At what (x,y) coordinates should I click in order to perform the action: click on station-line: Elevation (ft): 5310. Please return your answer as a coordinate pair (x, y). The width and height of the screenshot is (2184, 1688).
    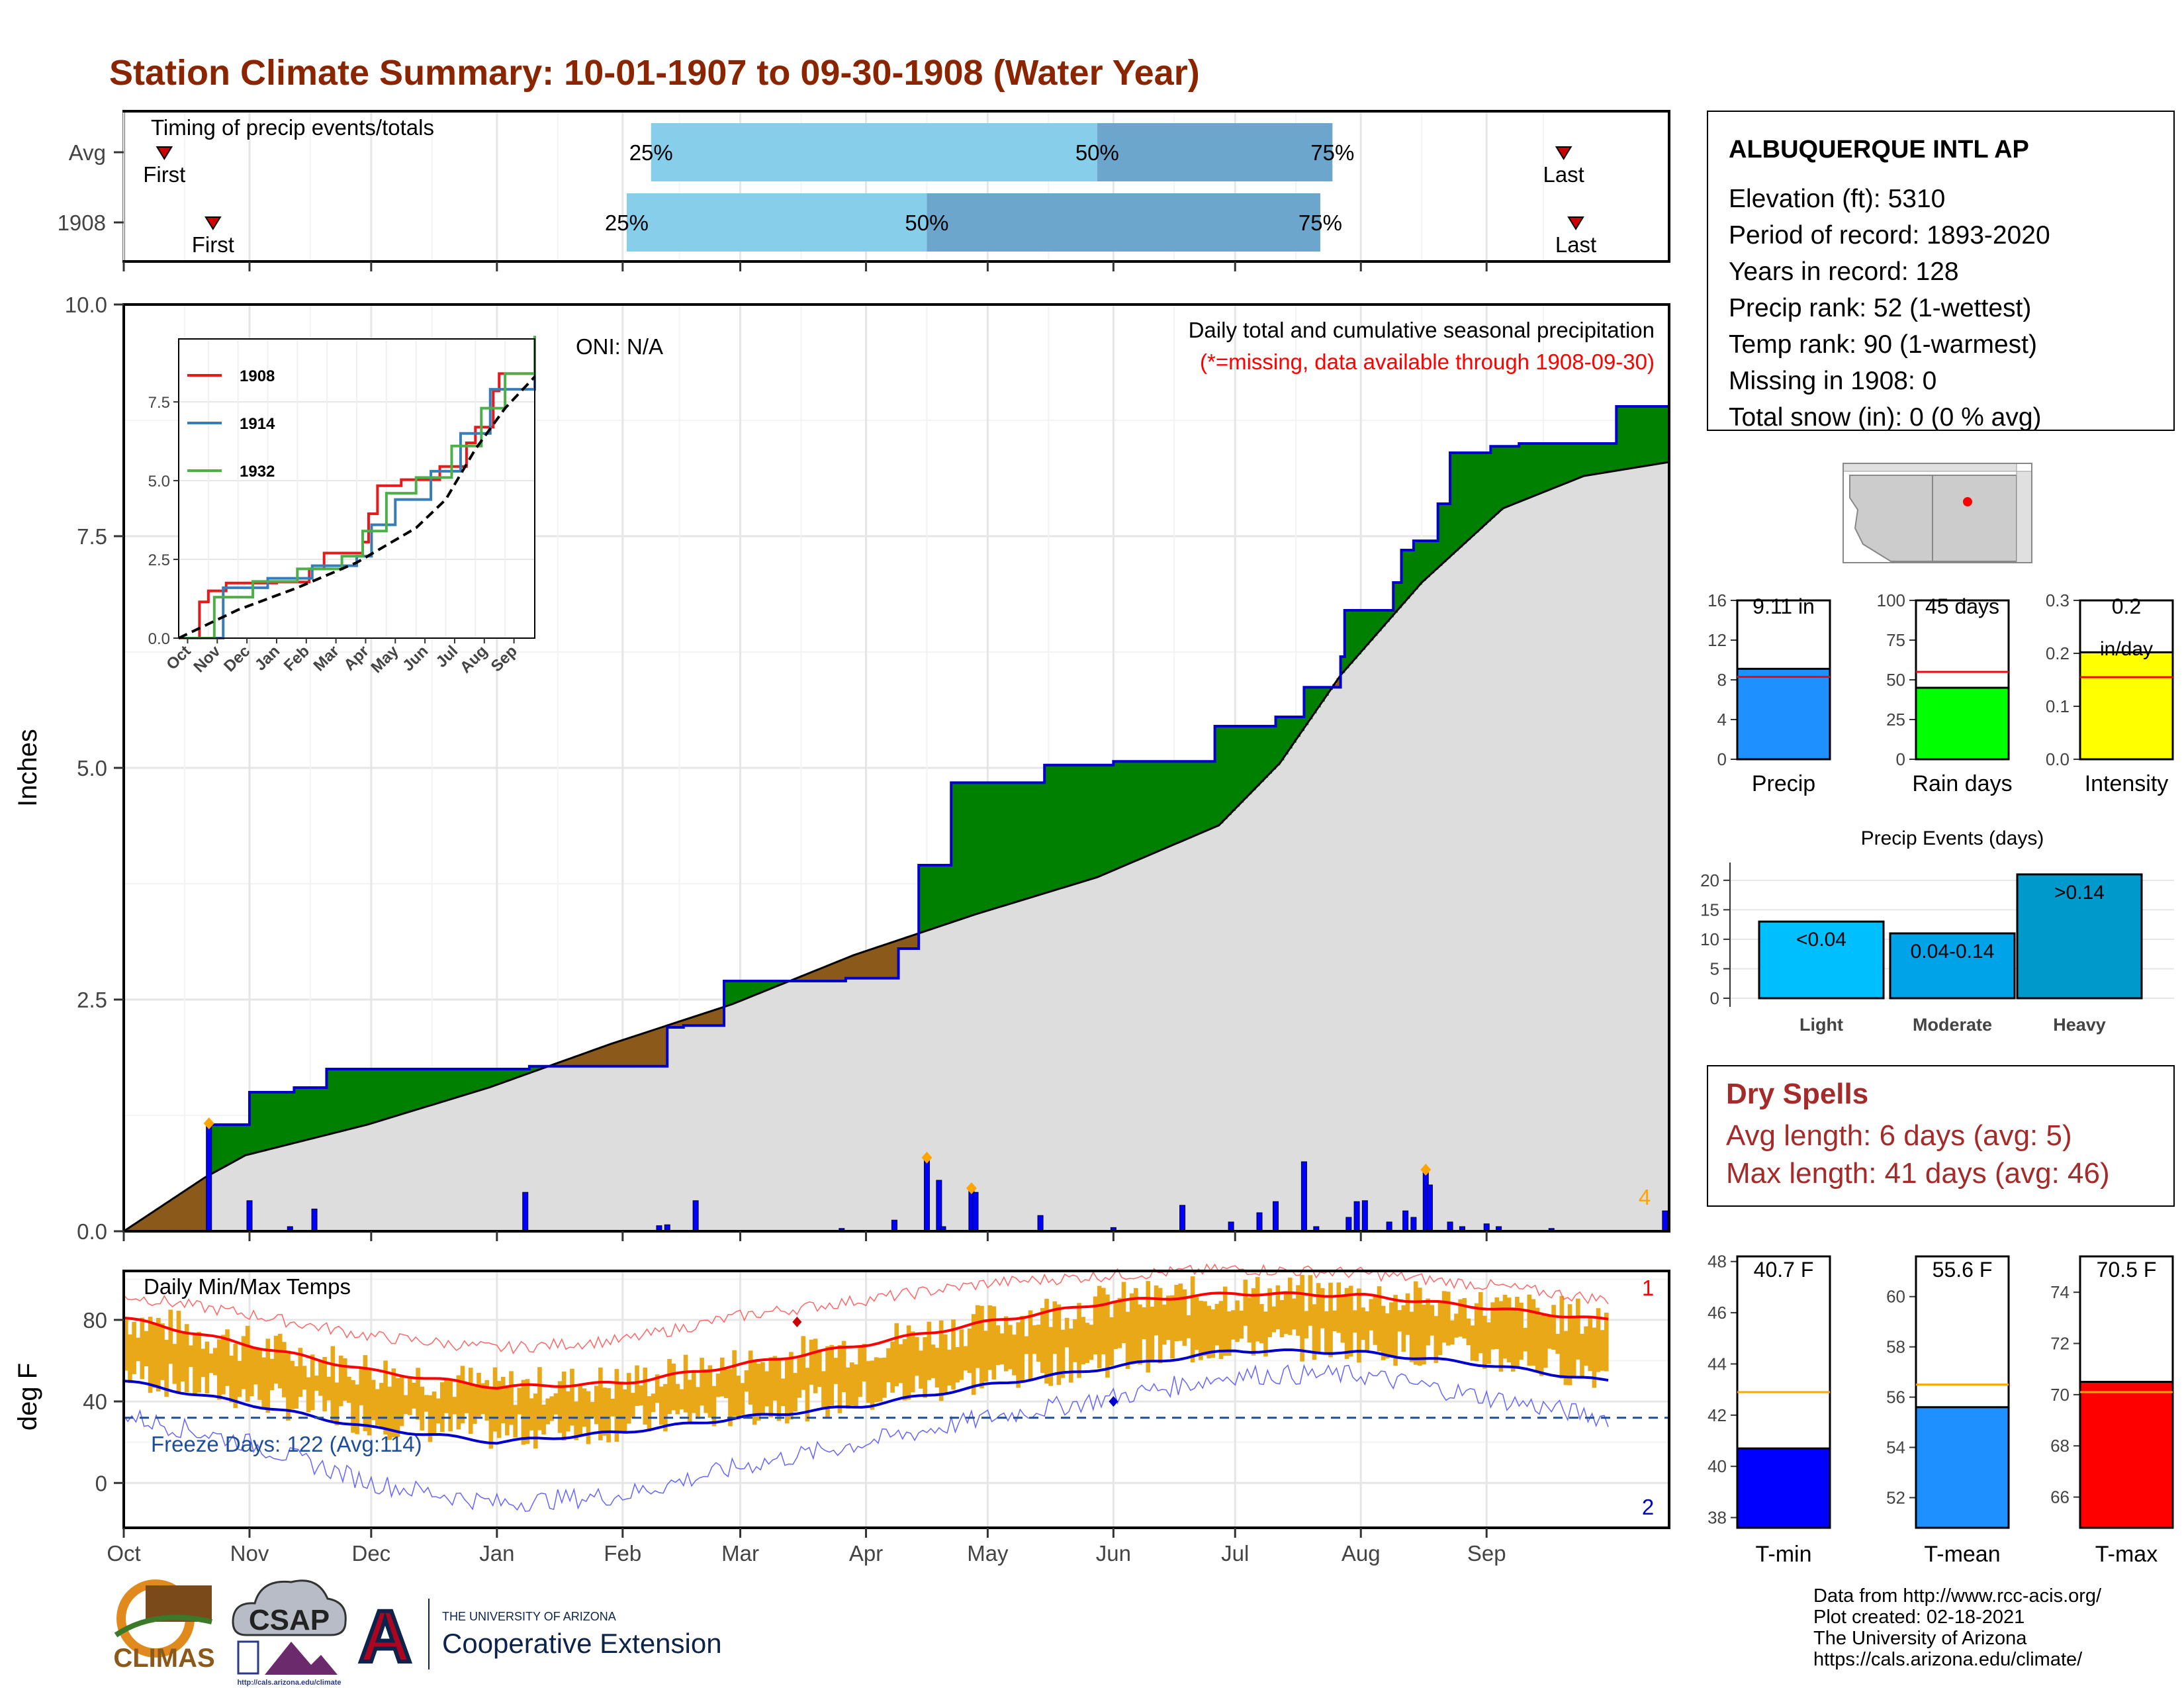
    Looking at the image, I should click on (1837, 199).